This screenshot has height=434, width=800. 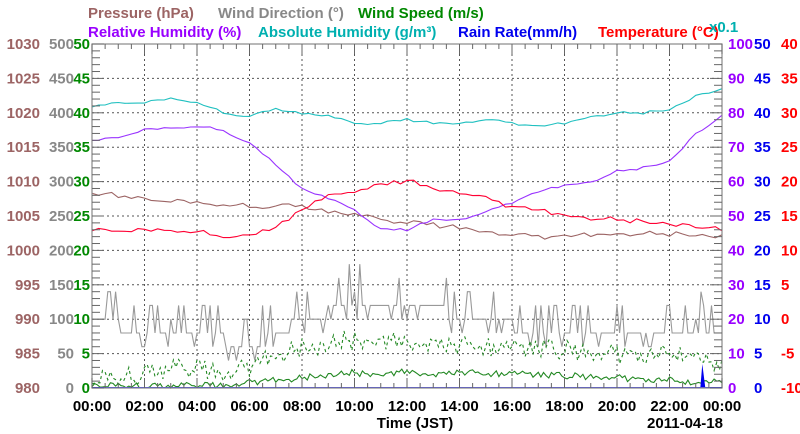 What do you see at coordinates (740, 44) in the screenshot?
I see `y-tick-label-relative-humidity: 100` at bounding box center [740, 44].